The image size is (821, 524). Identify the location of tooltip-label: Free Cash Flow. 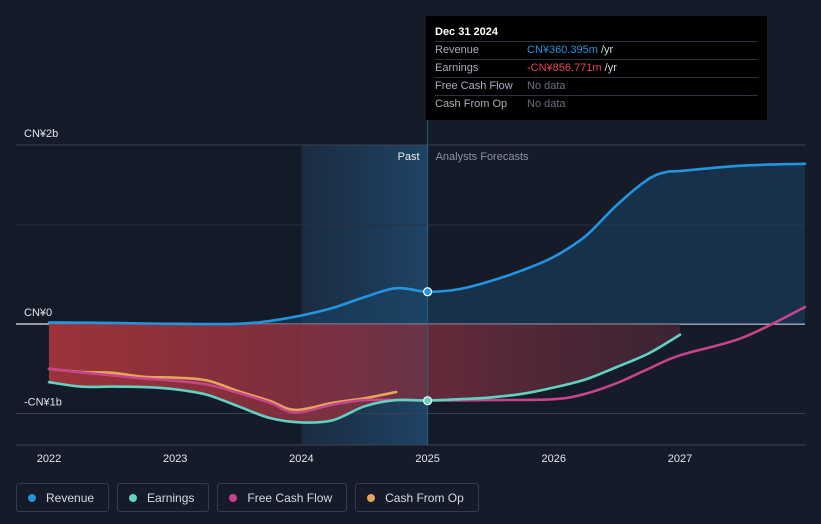
(474, 86).